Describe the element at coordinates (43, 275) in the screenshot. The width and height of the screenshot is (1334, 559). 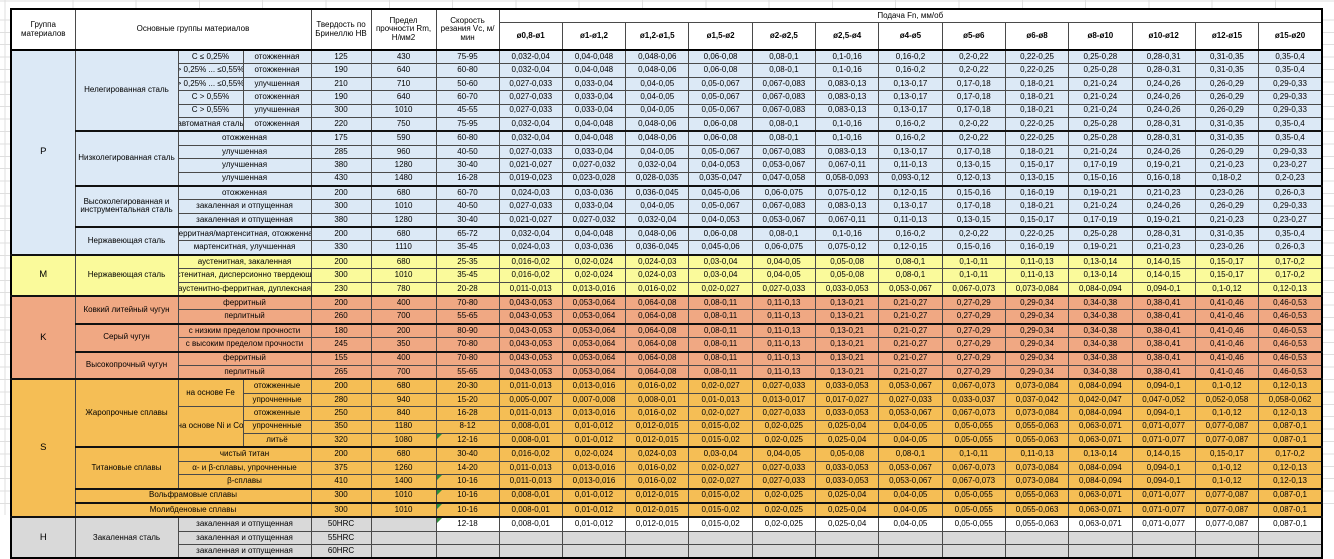
I see `cell-group-letter: M` at that location.